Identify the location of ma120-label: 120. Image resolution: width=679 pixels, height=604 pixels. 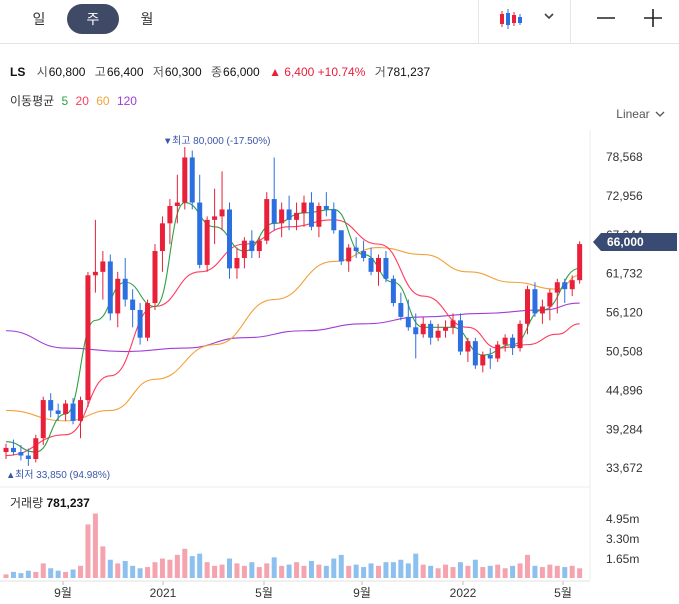
(126, 101).